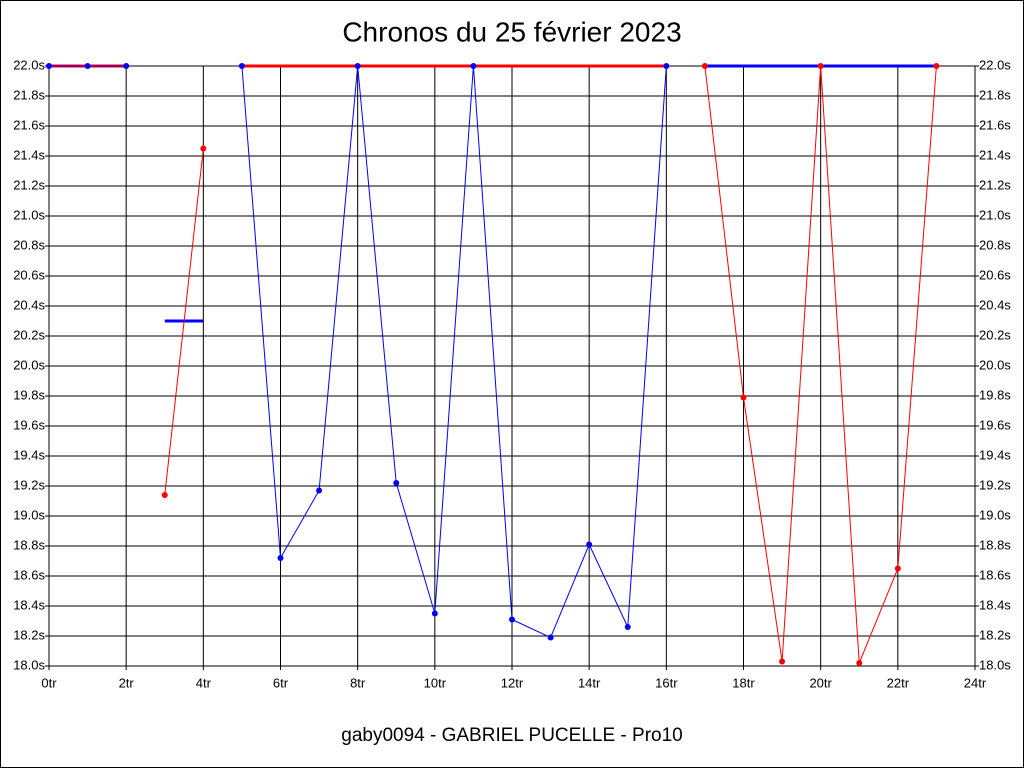  Describe the element at coordinates (995, 454) in the screenshot. I see `y2-tick-label: 19.4s` at that location.